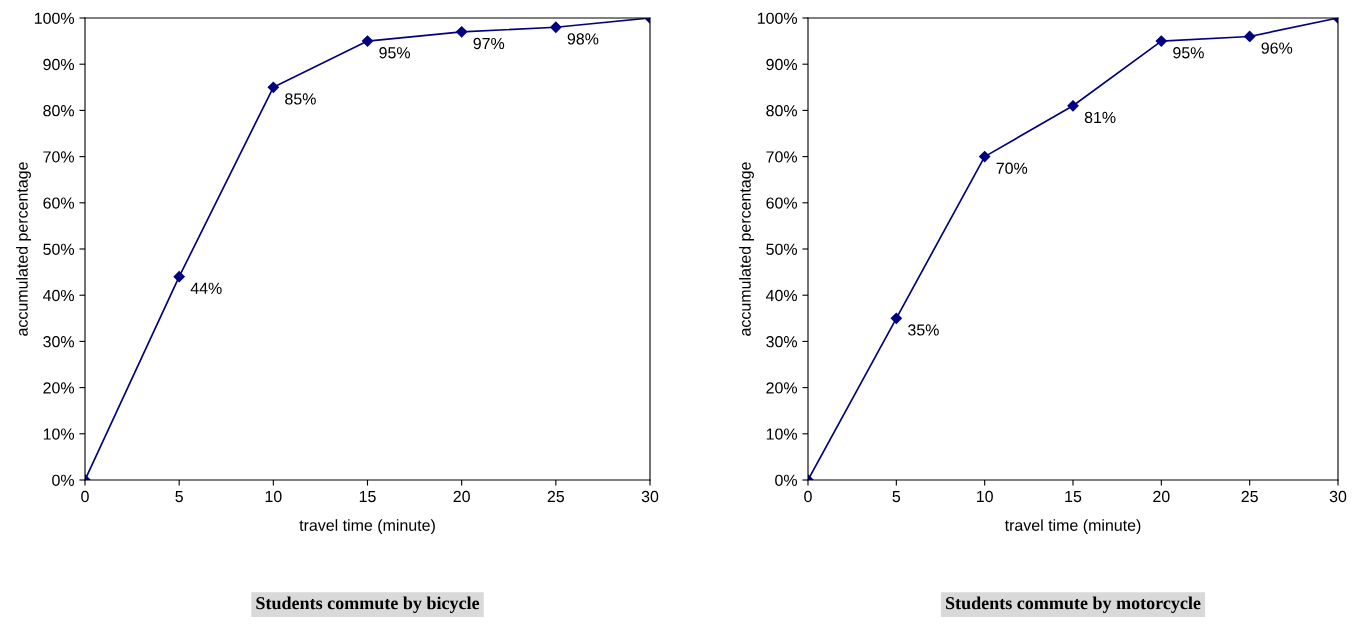 The height and width of the screenshot is (633, 1364). I want to click on data-label: 81%, so click(1100, 117).